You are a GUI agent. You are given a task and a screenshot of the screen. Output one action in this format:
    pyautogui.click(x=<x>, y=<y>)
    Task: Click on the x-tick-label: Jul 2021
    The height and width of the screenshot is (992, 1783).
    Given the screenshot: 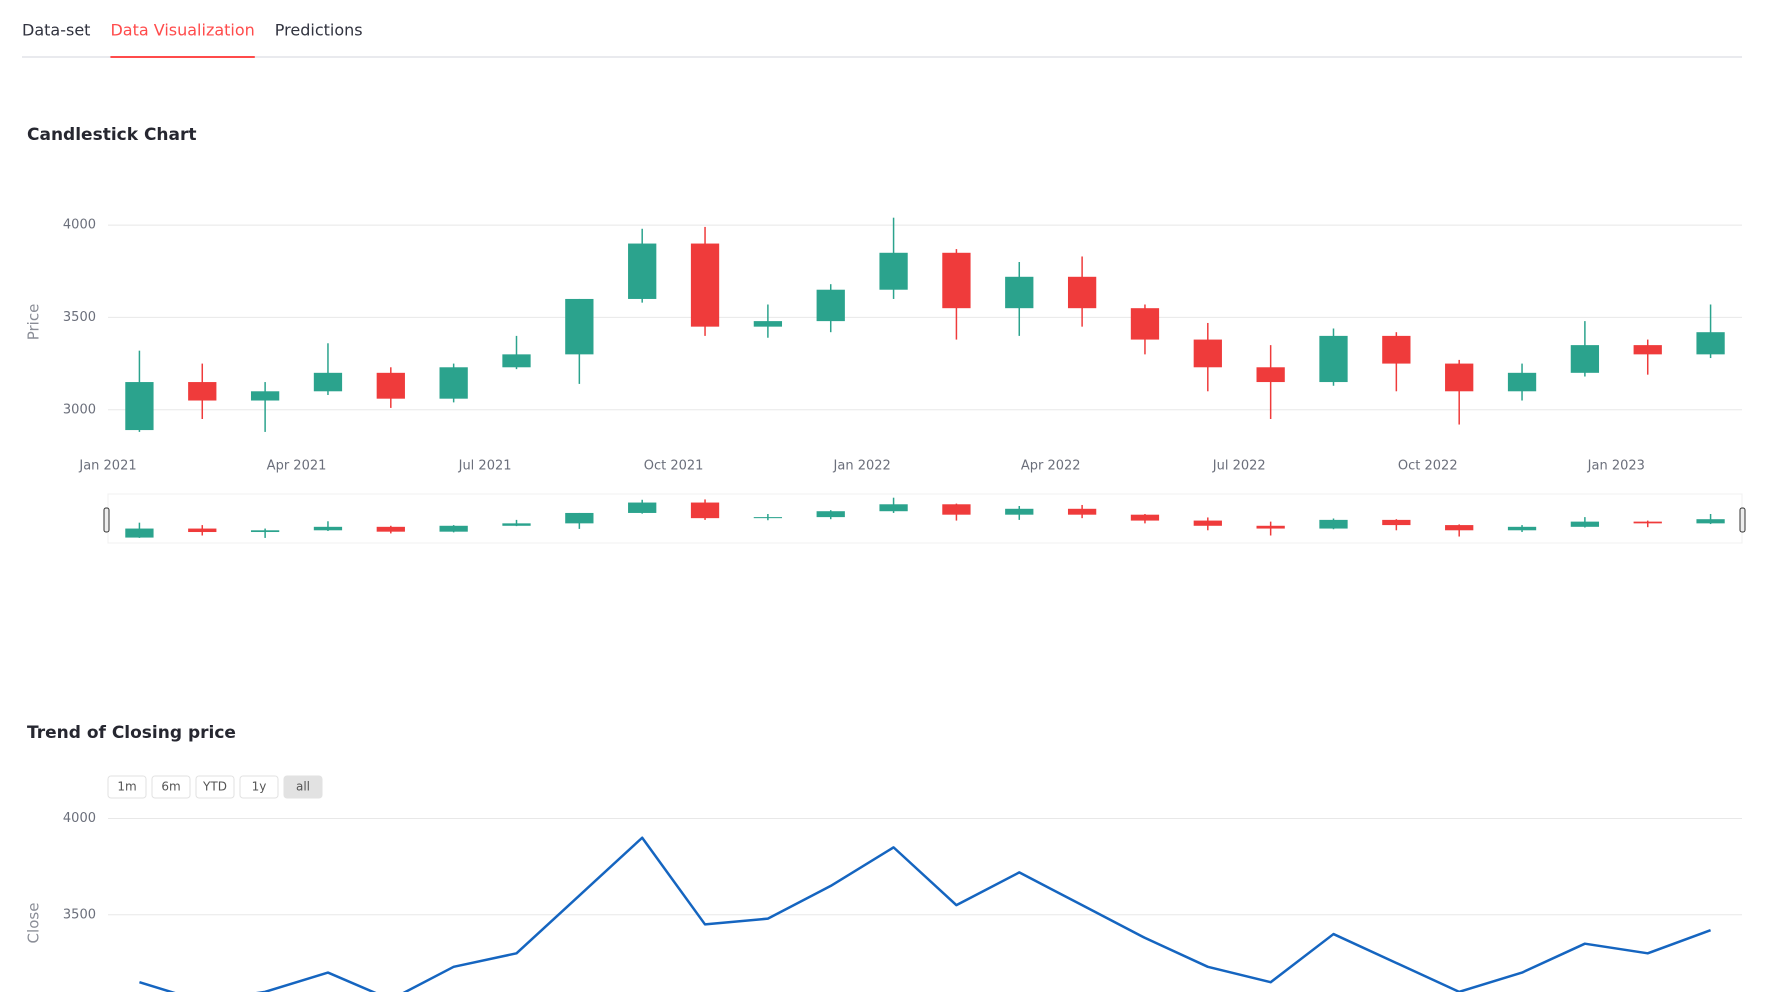 What is the action you would take?
    pyautogui.click(x=485, y=466)
    